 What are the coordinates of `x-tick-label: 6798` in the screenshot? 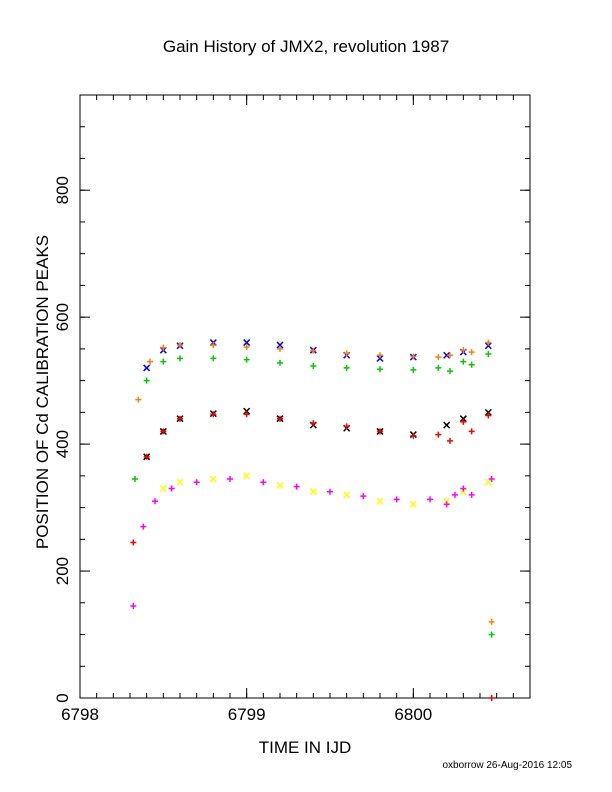 It's located at (80, 714).